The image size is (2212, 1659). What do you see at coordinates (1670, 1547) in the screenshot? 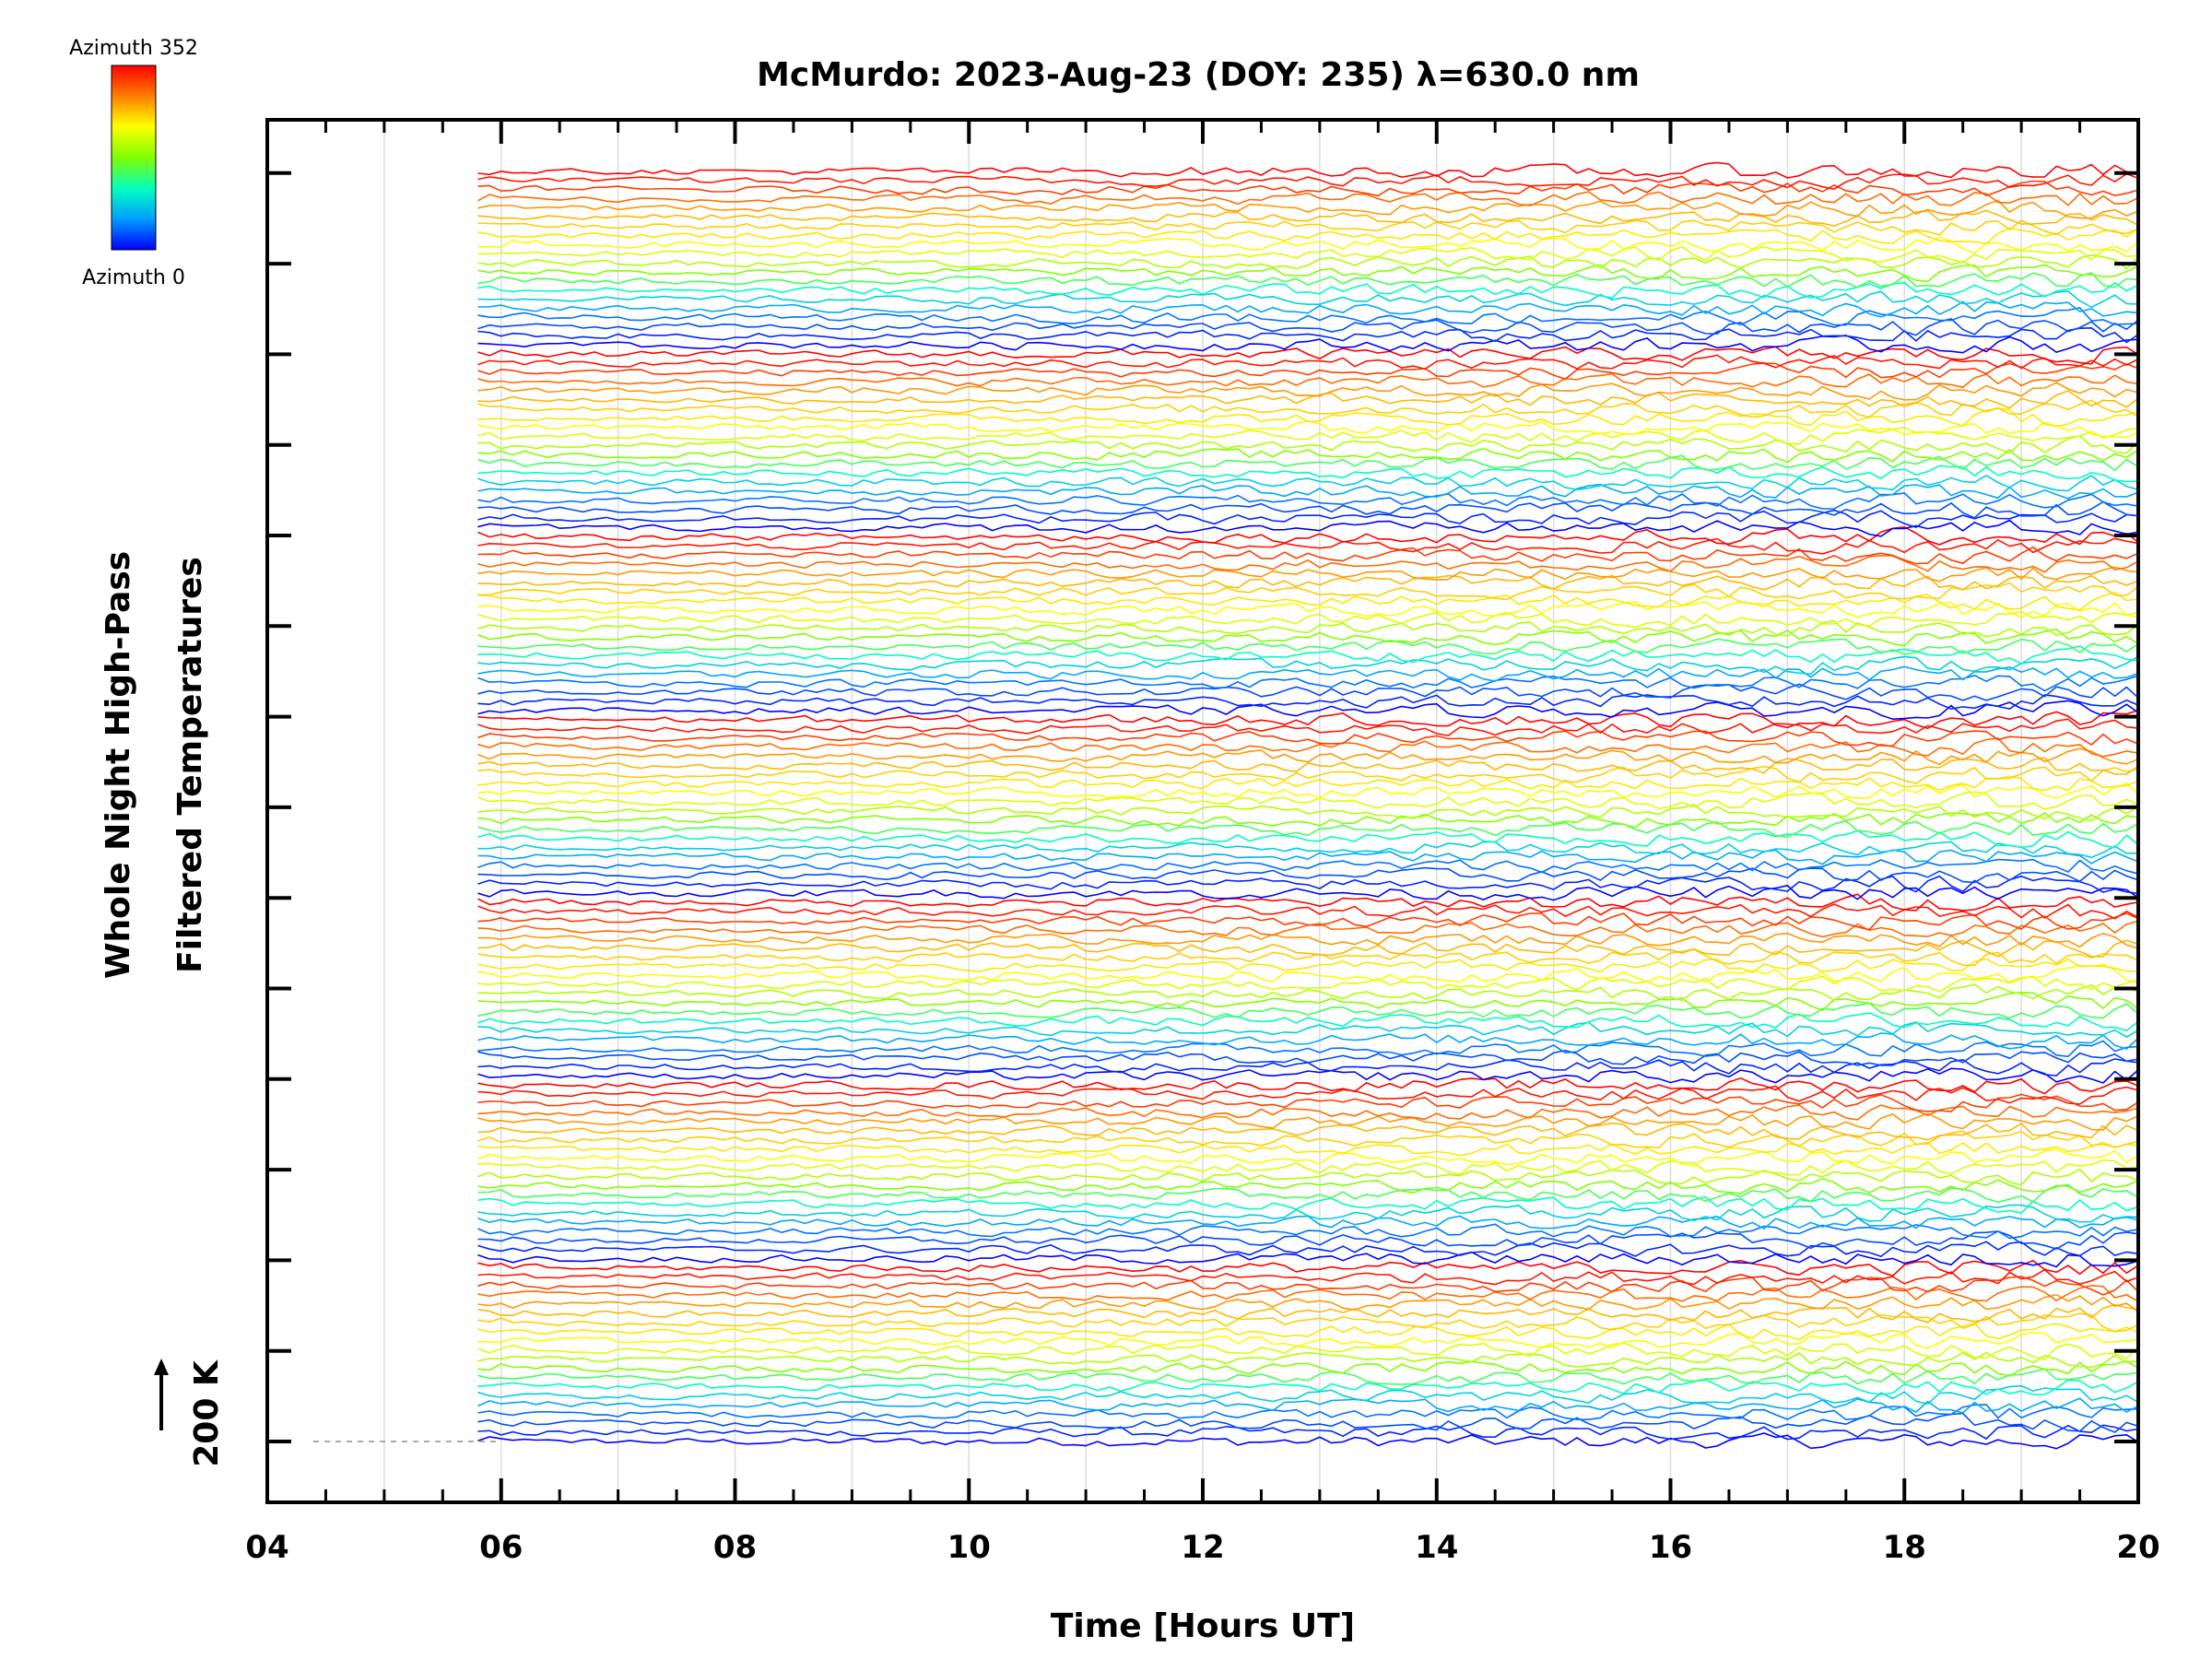
I see `x-tick-label: 16` at bounding box center [1670, 1547].